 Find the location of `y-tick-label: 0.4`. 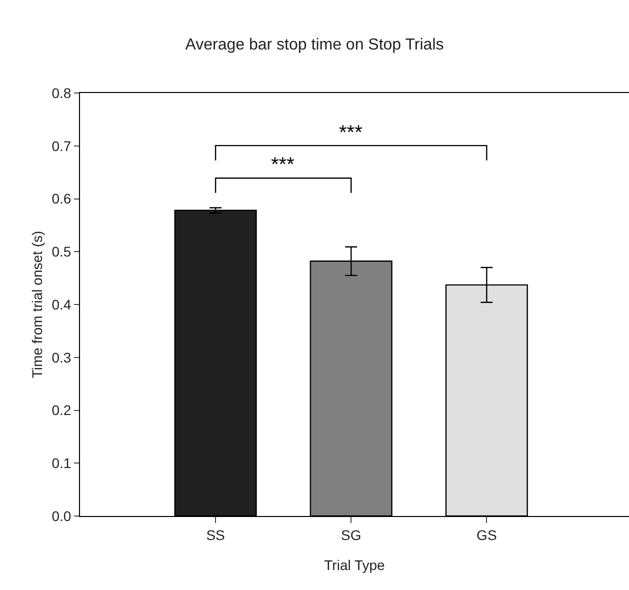

y-tick-label: 0.4 is located at coordinates (62, 304).